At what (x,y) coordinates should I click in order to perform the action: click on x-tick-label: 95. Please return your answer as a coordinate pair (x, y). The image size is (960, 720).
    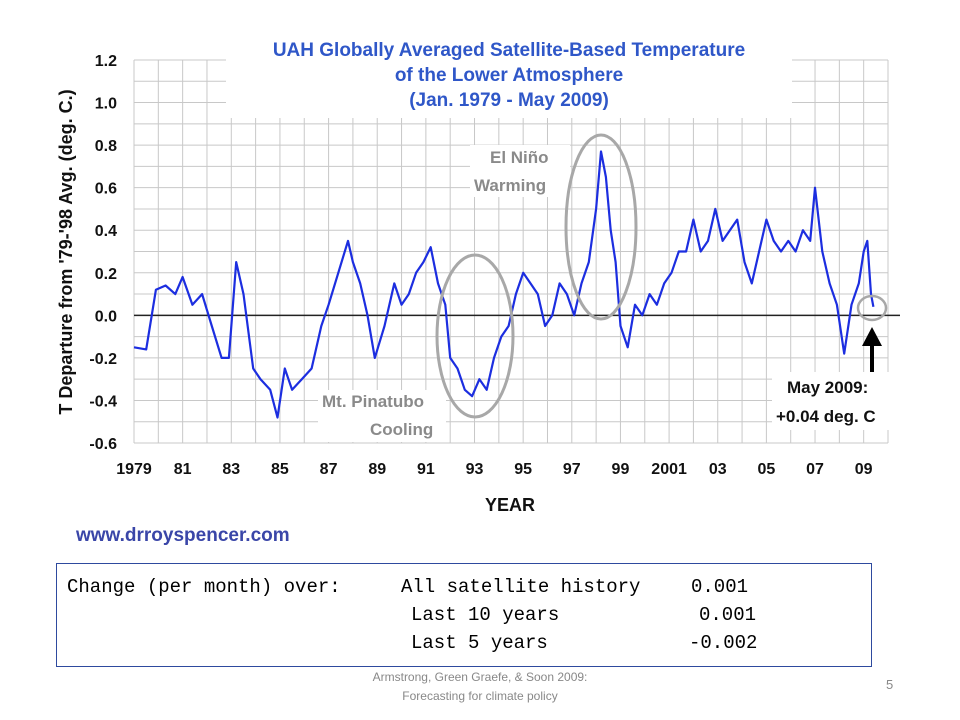
    Looking at the image, I should click on (523, 469).